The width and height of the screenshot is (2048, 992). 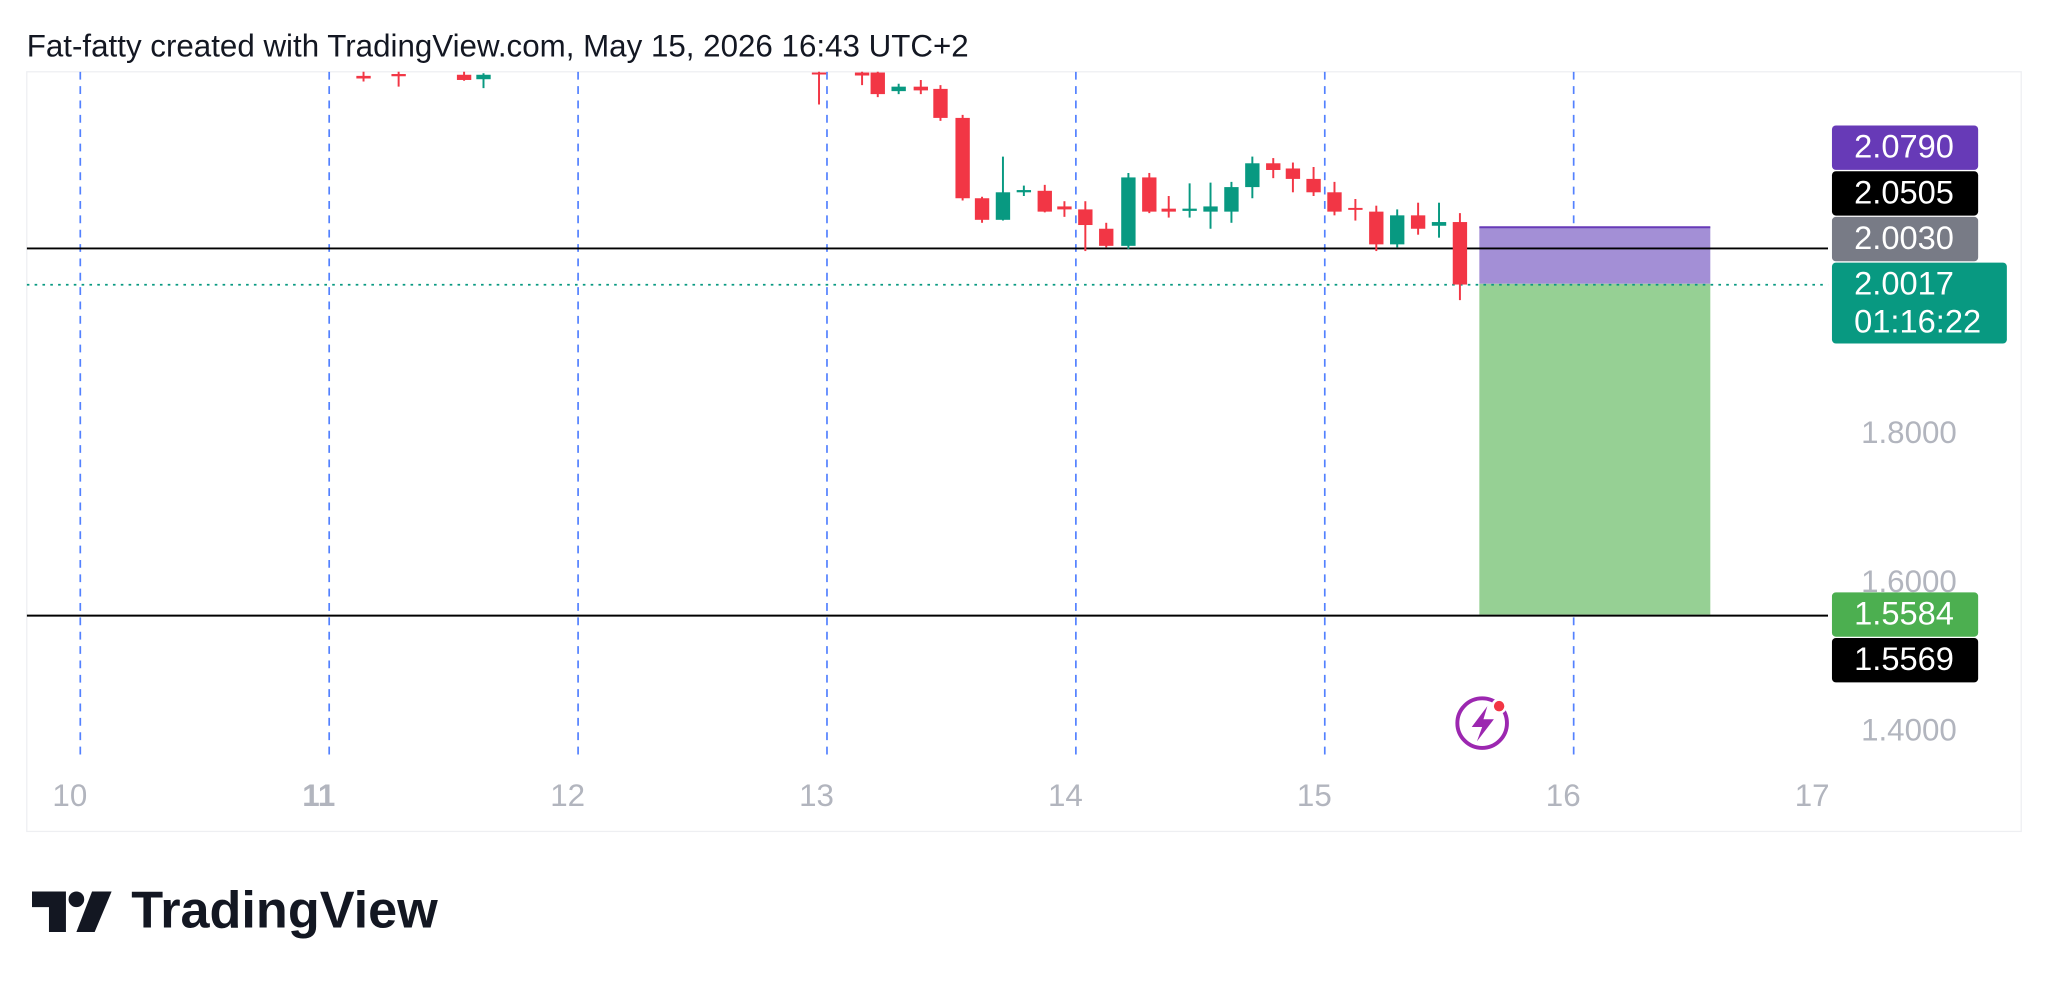 I want to click on y-tick-label: 1.4000, so click(x=1909, y=730).